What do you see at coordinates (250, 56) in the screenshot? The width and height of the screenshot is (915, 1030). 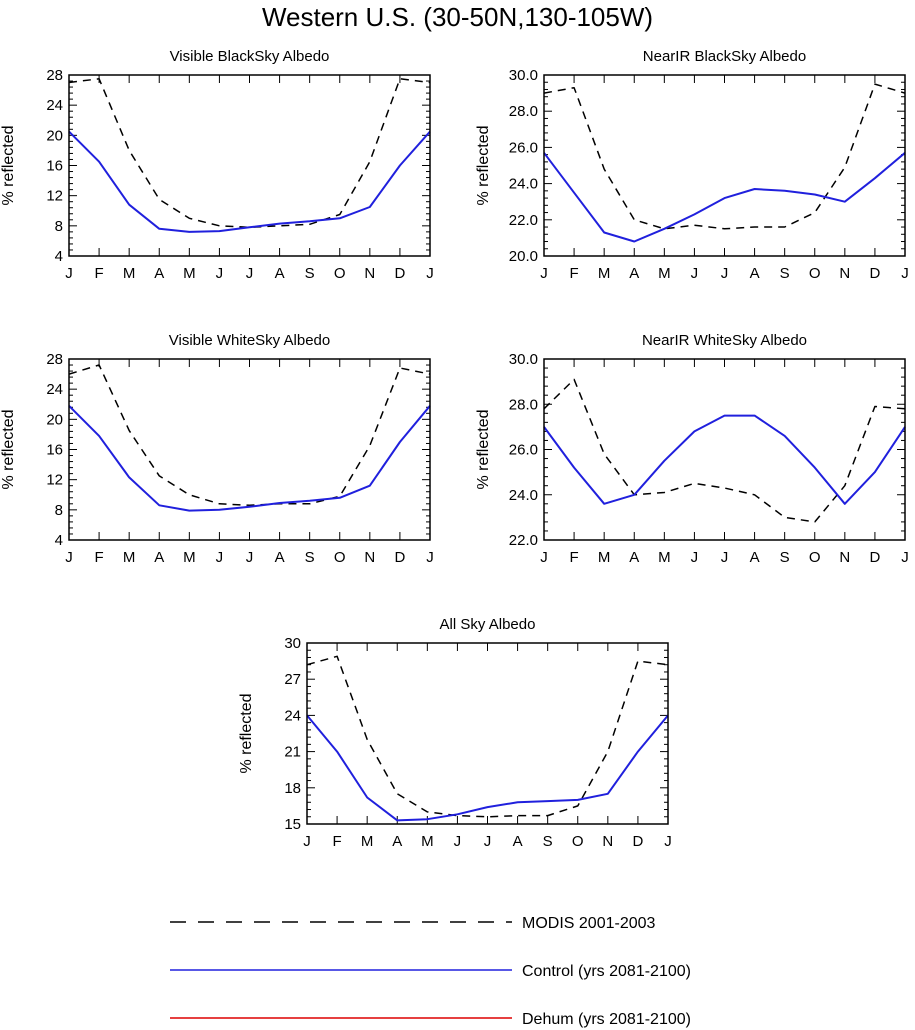 I see `chart-title: Visible BlackSky Albedo` at bounding box center [250, 56].